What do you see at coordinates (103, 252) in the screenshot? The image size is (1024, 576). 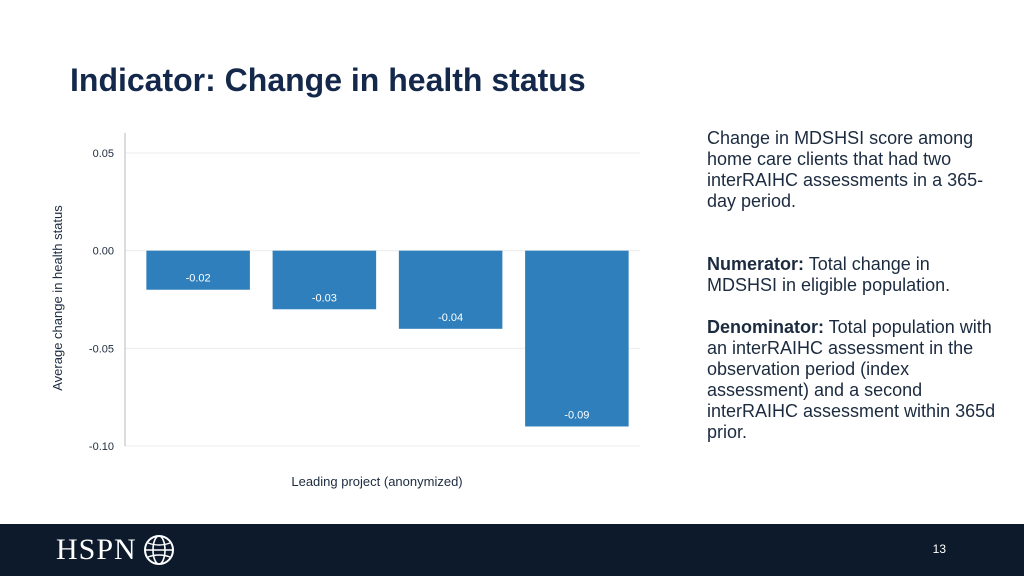 I see `y-tick-label: 0.00` at bounding box center [103, 252].